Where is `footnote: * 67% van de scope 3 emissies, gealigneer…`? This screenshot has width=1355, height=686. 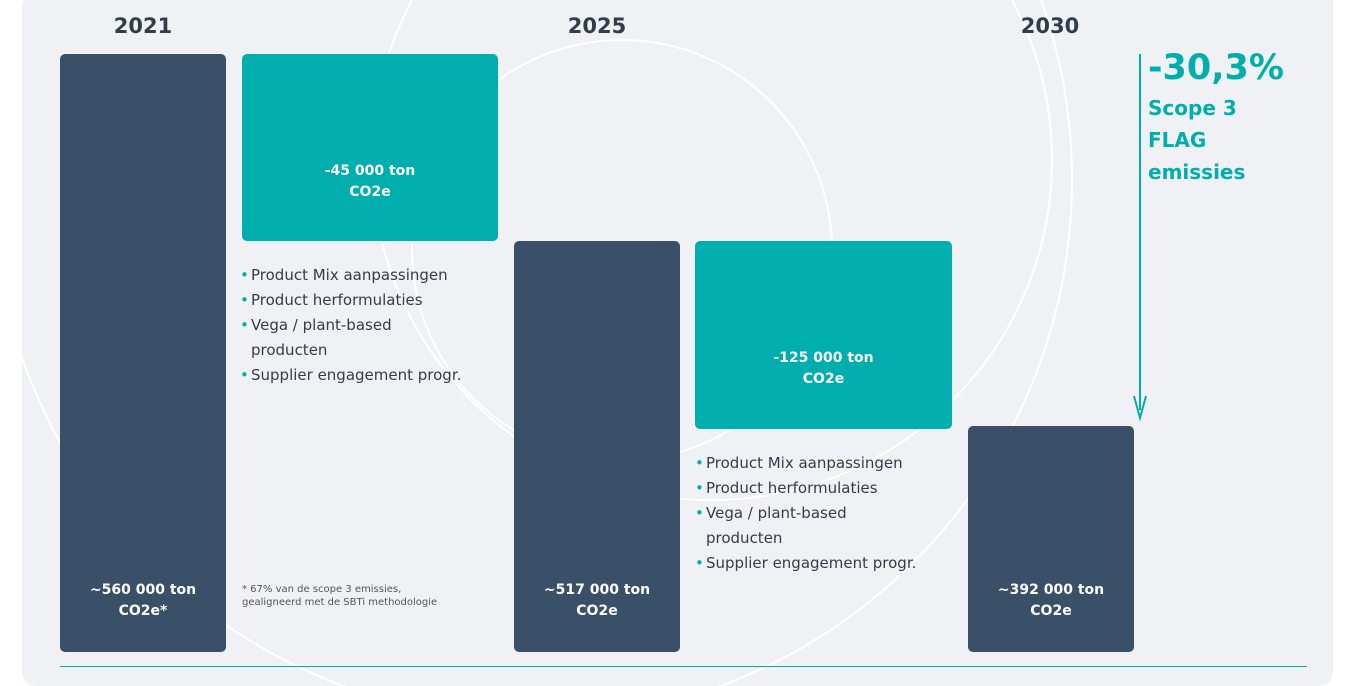
footnote: * 67% van de scope 3 emissies, gealigneer… is located at coordinates (377, 596).